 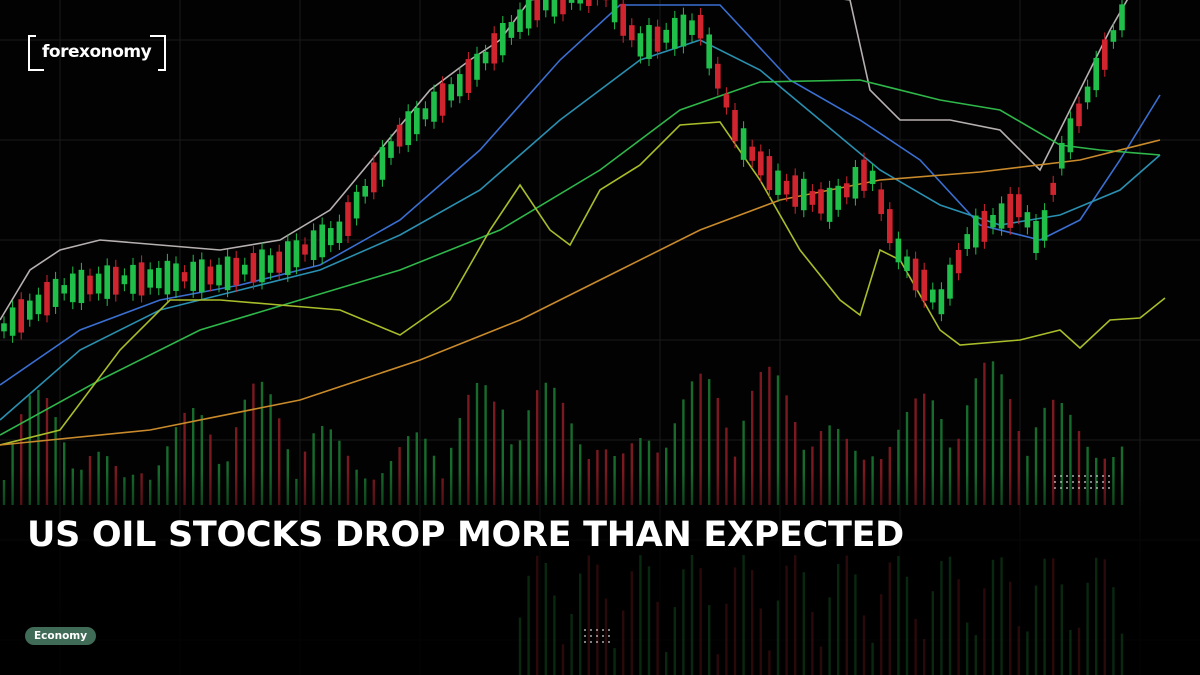 I want to click on logo-frame, so click(x=97, y=53).